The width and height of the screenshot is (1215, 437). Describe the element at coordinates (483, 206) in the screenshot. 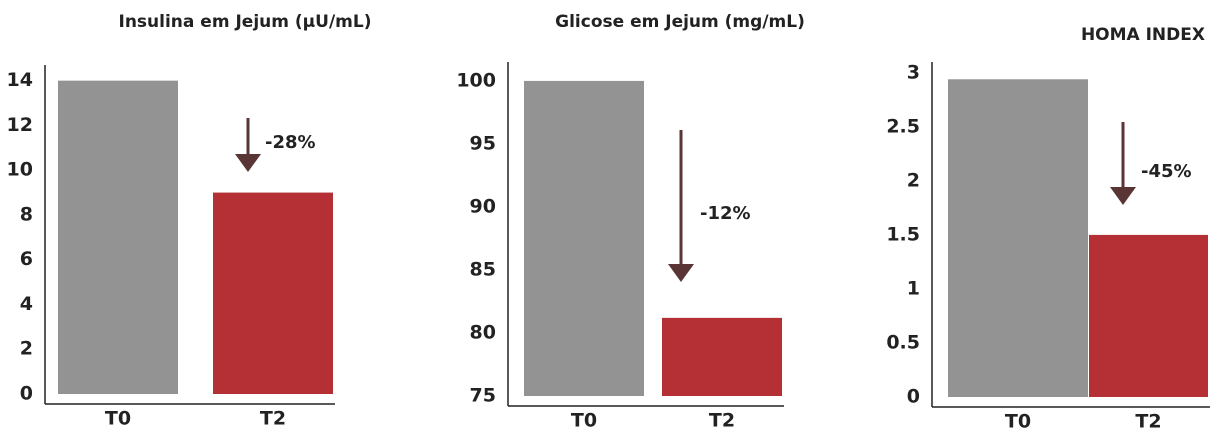

I see `y-tick-label: 90` at that location.